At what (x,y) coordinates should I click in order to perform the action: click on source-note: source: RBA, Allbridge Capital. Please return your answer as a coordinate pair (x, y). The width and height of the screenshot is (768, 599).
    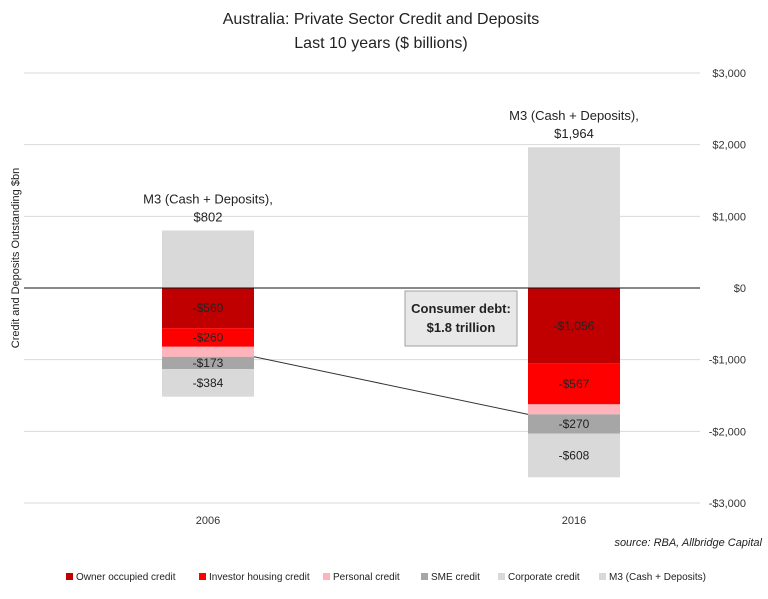
    Looking at the image, I should click on (688, 543).